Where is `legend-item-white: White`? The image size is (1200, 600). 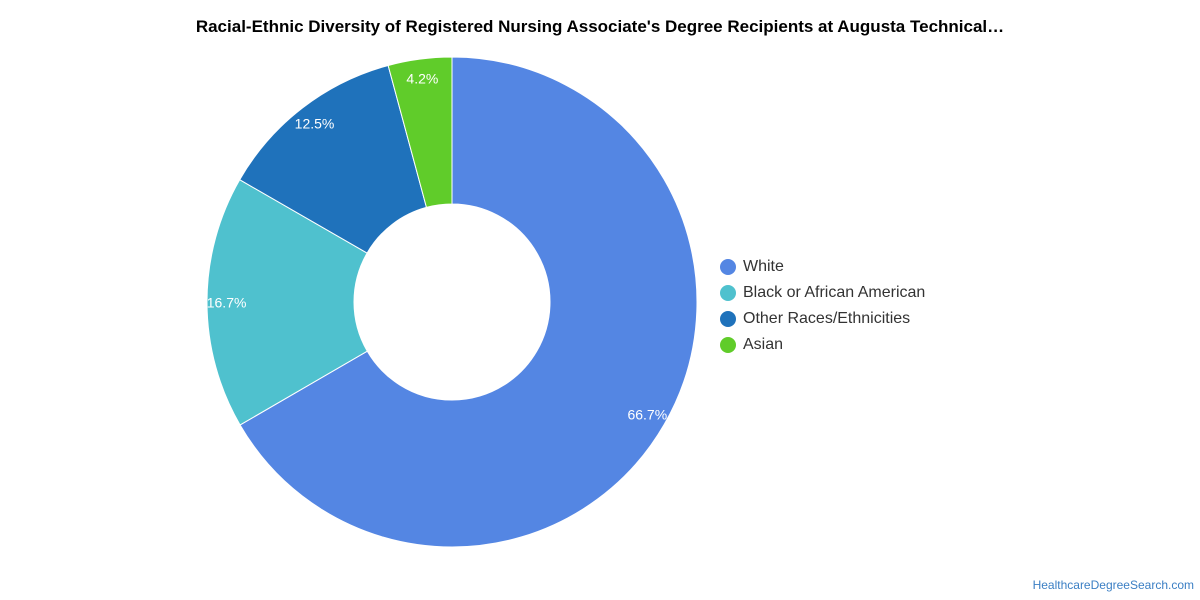 legend-item-white: White is located at coordinates (822, 267).